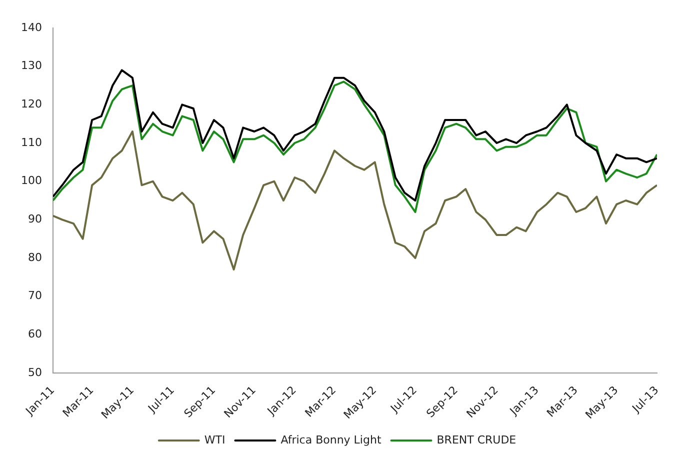 The width and height of the screenshot is (695, 469). I want to click on y-tick-label: 80, so click(35, 257).